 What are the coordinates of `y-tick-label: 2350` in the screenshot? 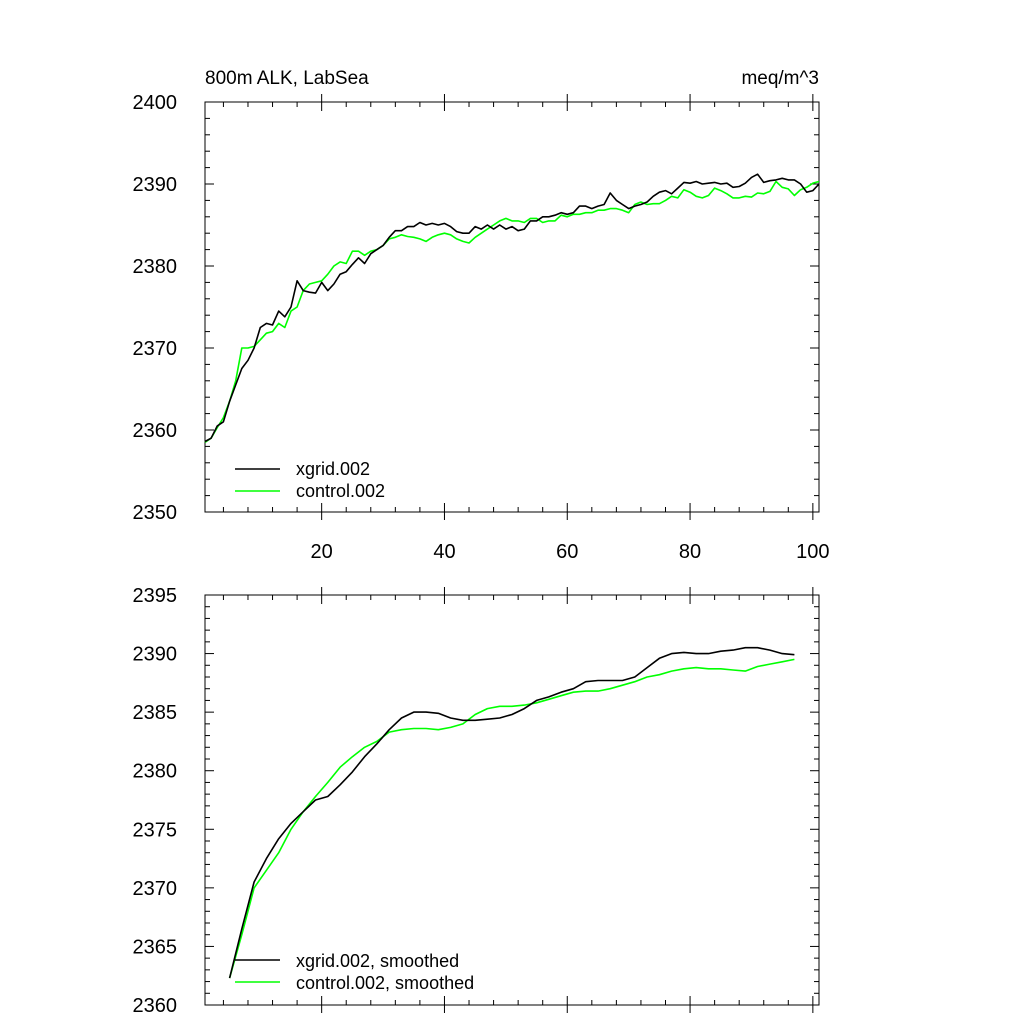 It's located at (155, 513).